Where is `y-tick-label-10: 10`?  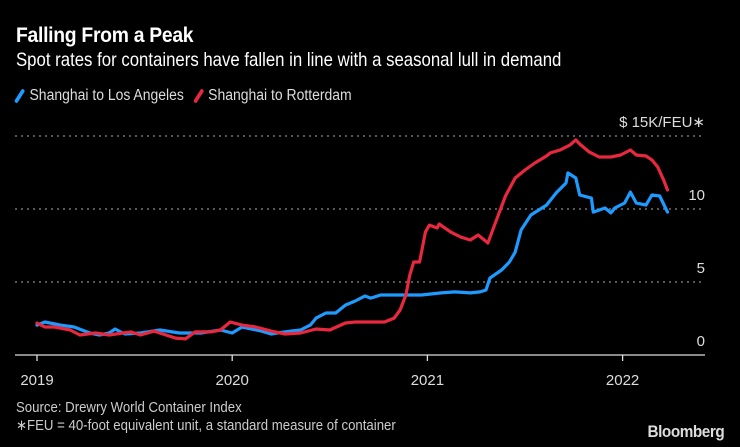
y-tick-label-10: 10 is located at coordinates (696, 195).